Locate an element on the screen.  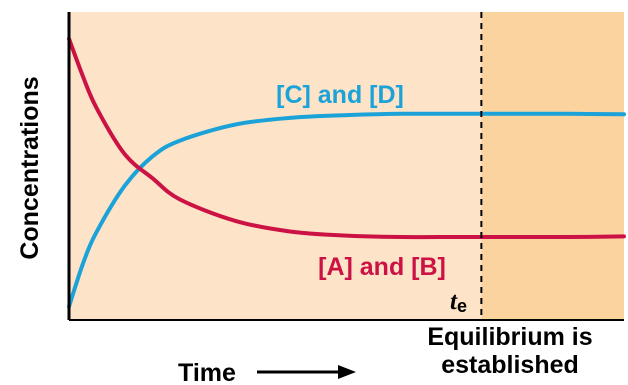
equilibrium-time-subscript: e is located at coordinates (462, 306).